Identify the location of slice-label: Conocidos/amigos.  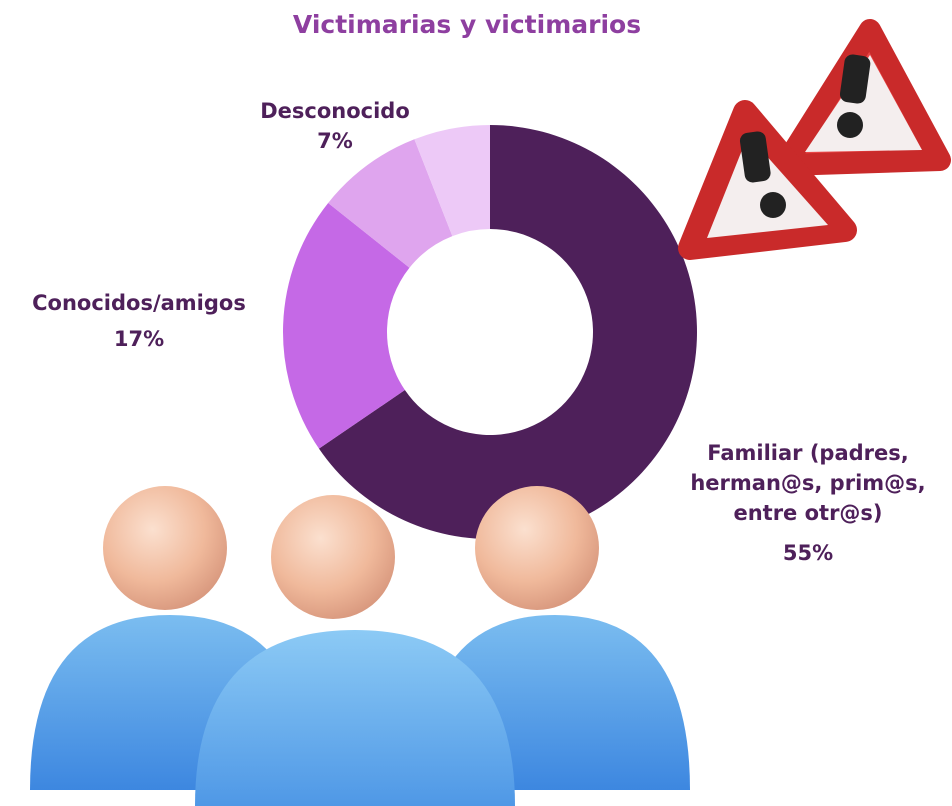
(139, 303).